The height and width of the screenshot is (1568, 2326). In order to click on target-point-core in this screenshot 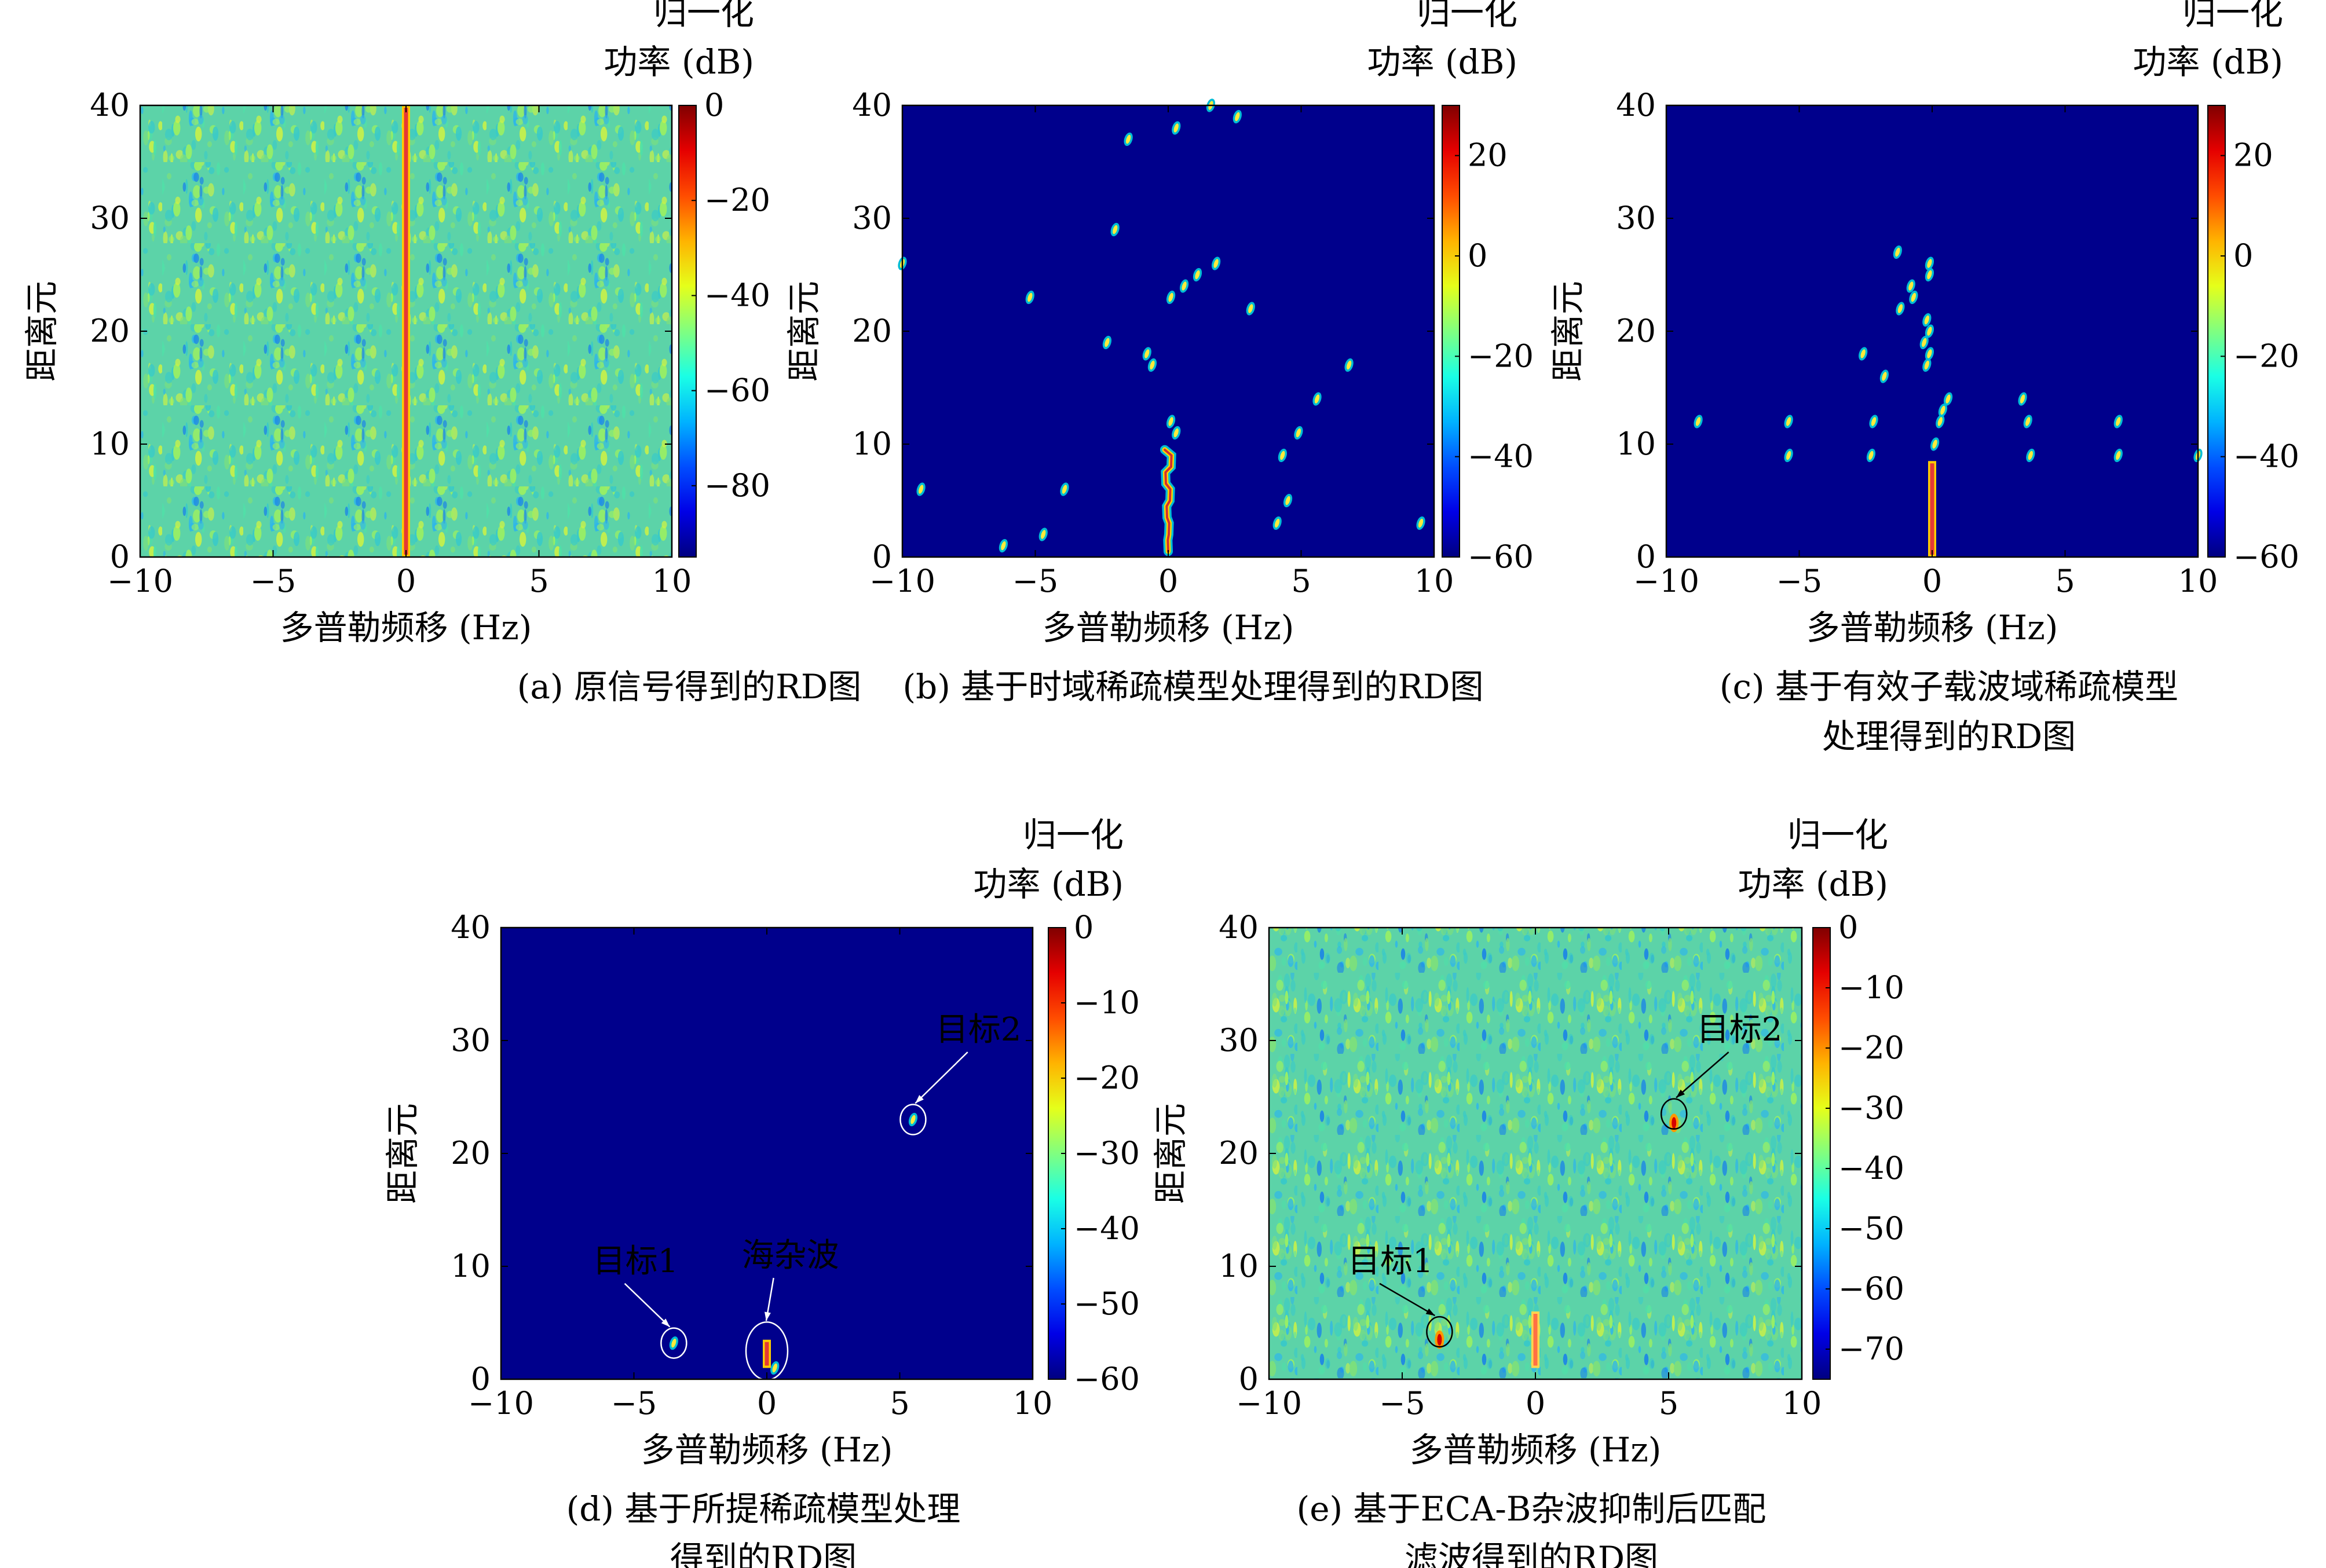, I will do `click(1440, 1339)`.